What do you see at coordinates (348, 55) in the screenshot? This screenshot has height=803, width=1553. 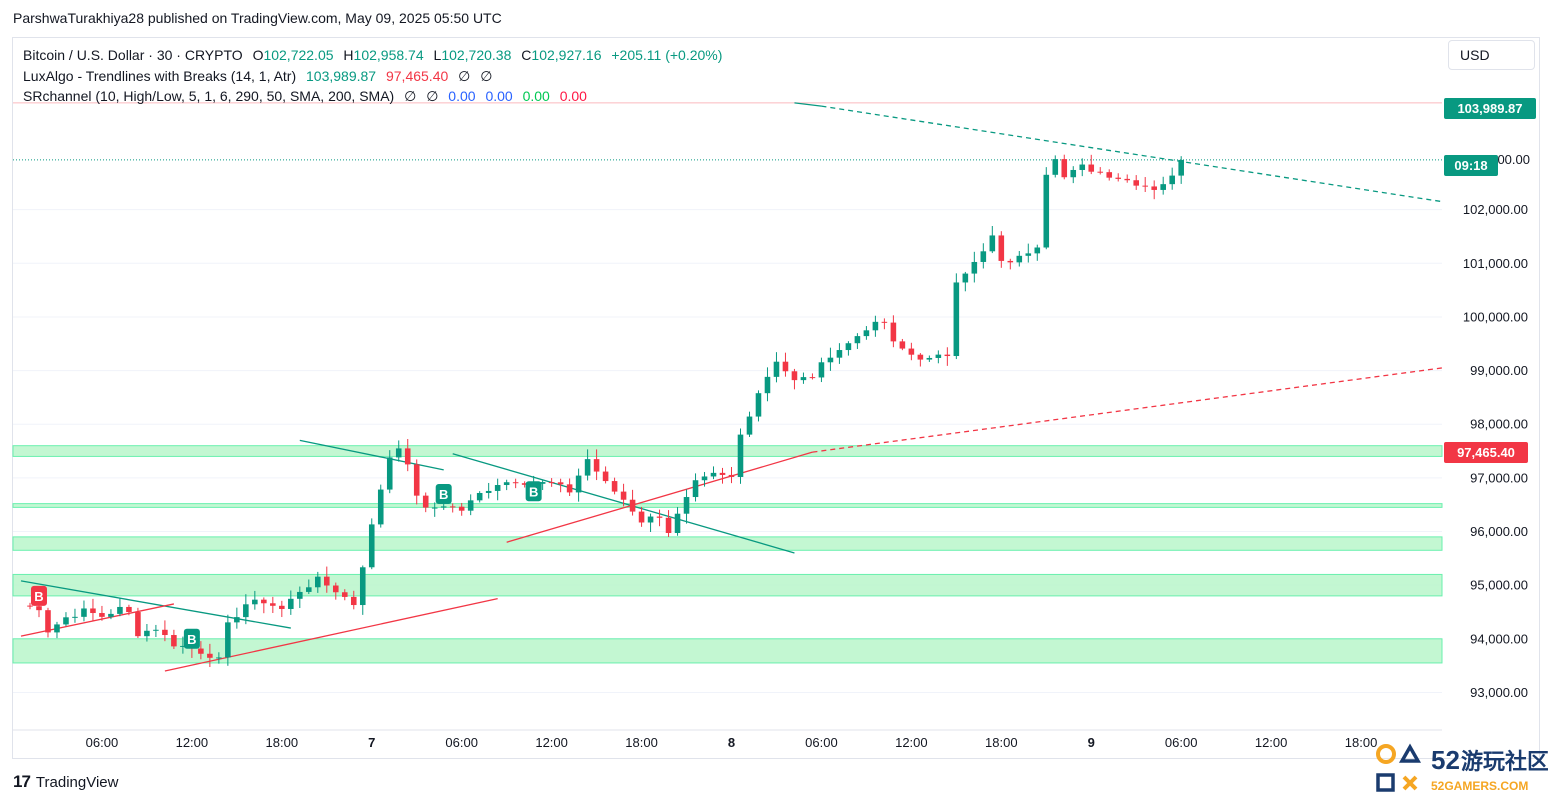 I see `legend-high-label: H` at bounding box center [348, 55].